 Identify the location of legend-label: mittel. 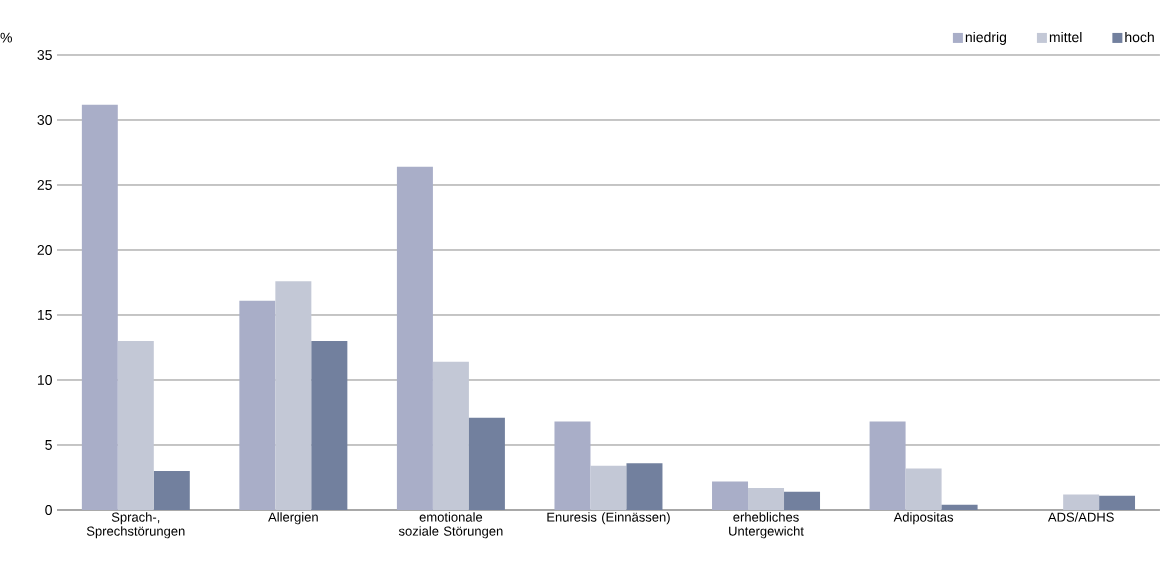
(1065, 37).